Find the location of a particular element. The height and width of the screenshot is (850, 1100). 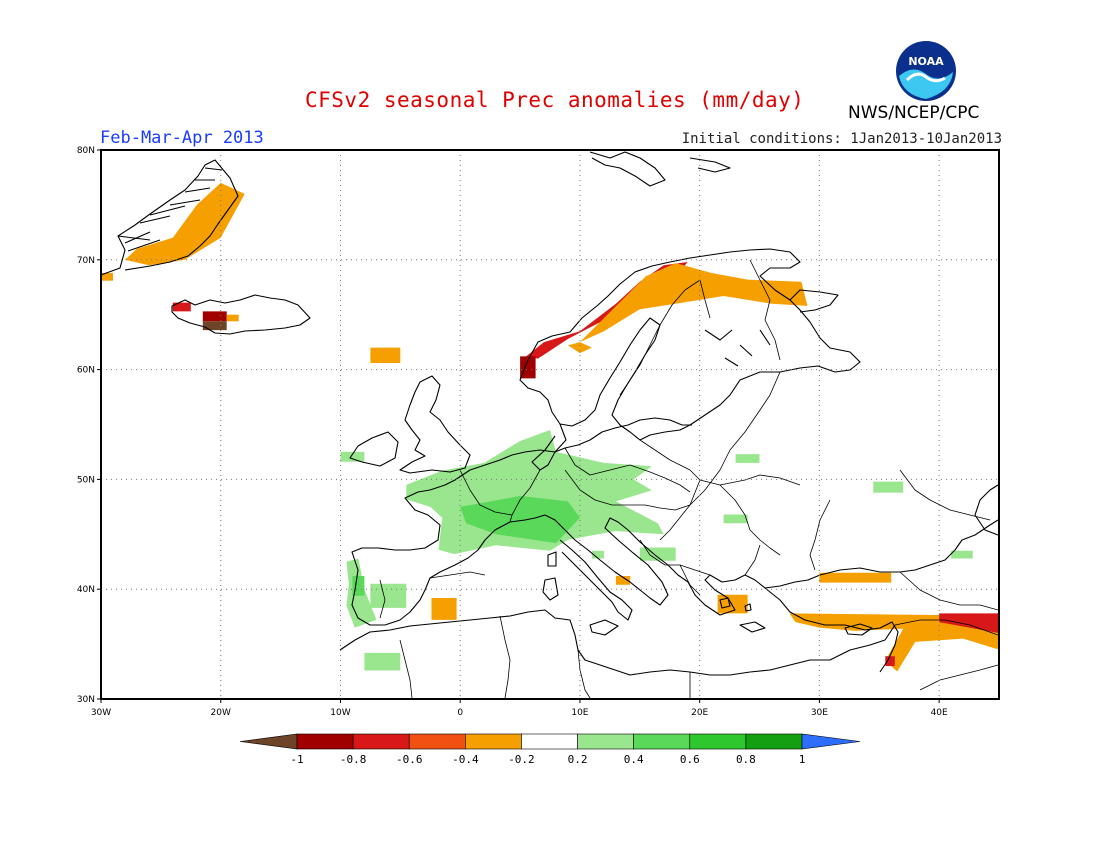

lat-tick-label: 30N is located at coordinates (86, 700).